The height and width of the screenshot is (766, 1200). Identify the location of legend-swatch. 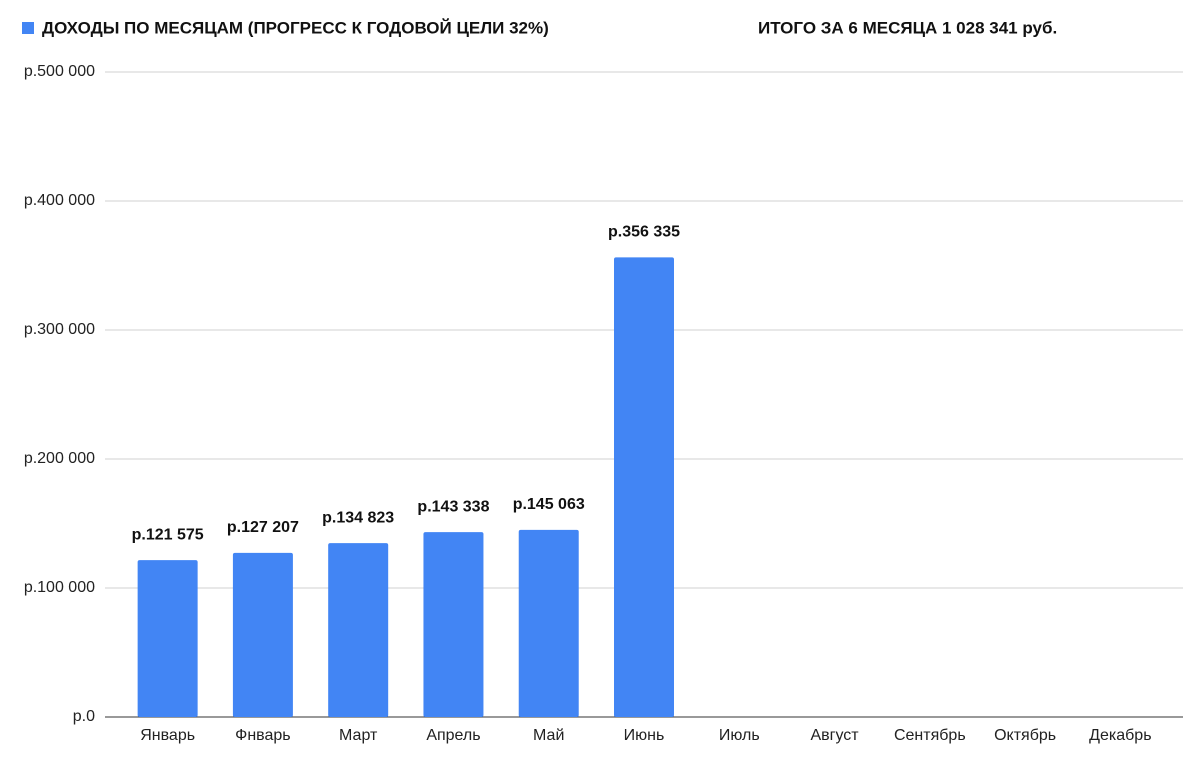
(28, 28).